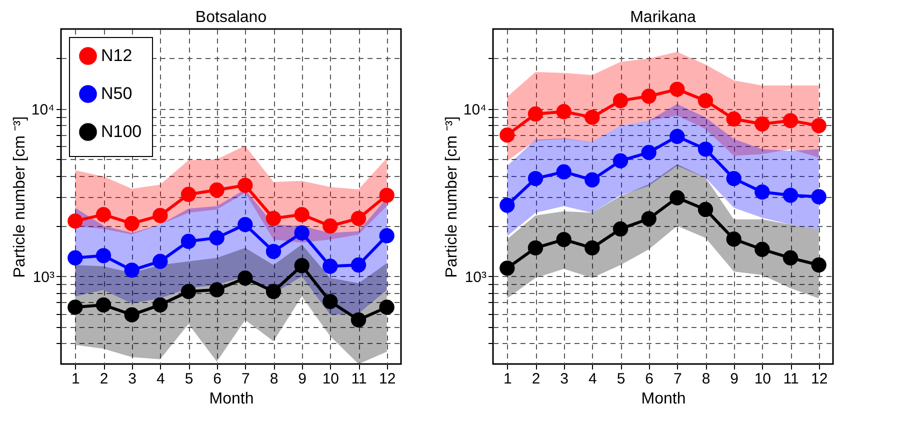 This screenshot has height=436, width=907. Describe the element at coordinates (116, 93) in the screenshot. I see `legend-label: N50` at that location.